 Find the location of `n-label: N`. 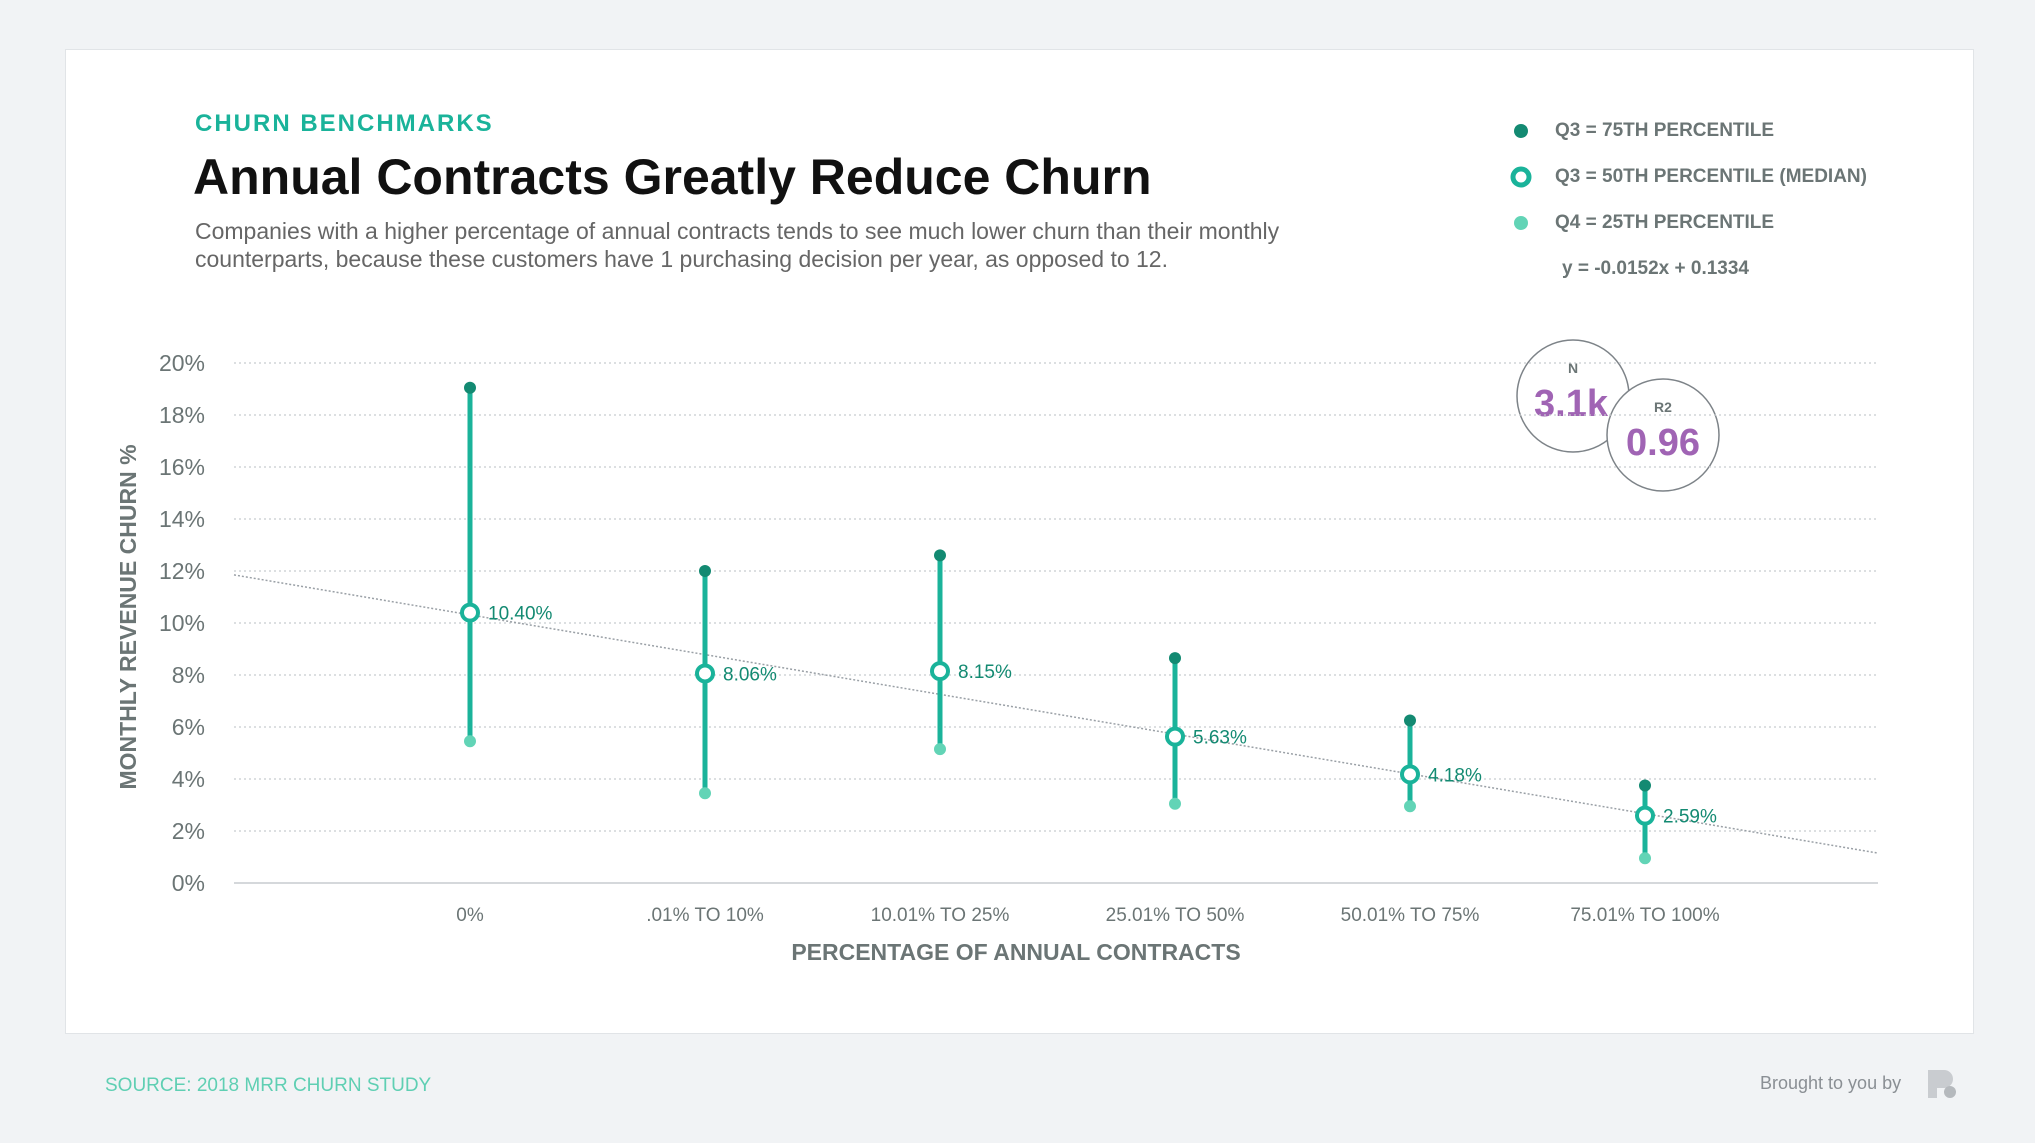

n-label: N is located at coordinates (1573, 368).